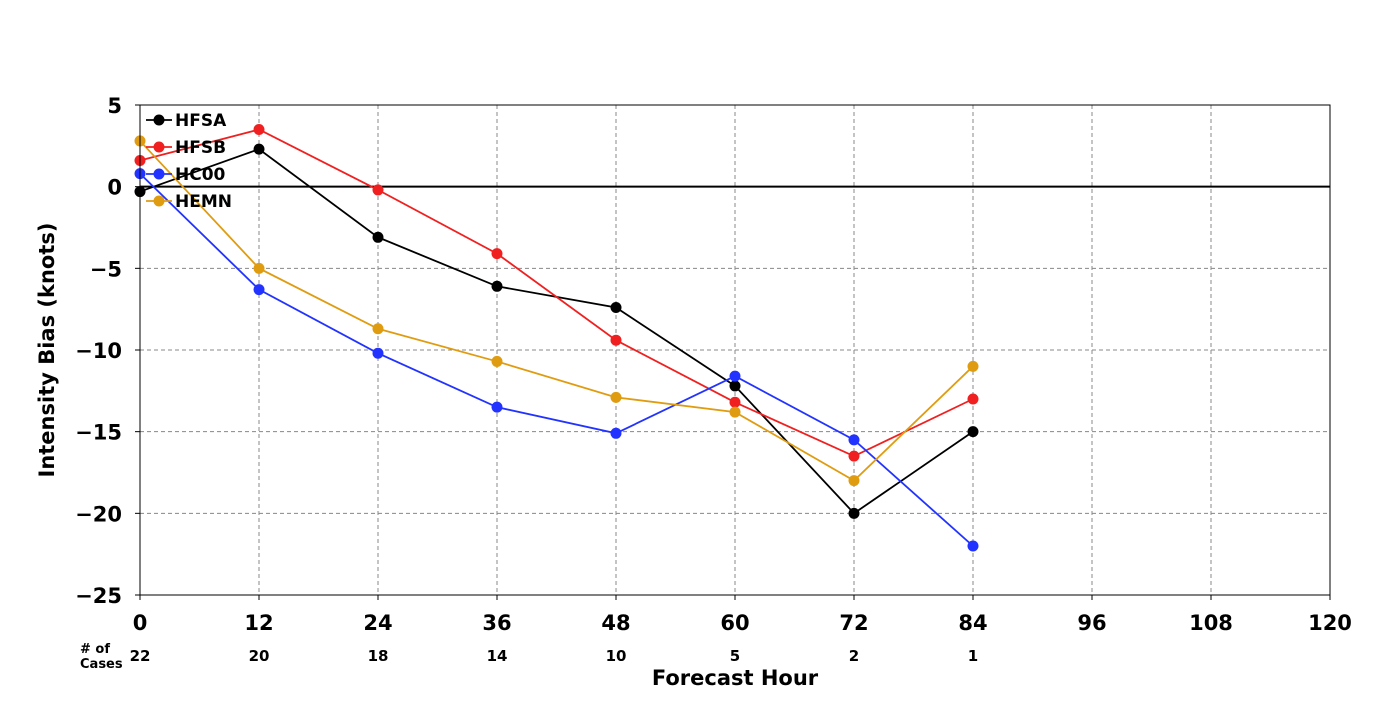 The width and height of the screenshot is (1400, 704). I want to click on x-tick-label-36: 36, so click(496, 623).